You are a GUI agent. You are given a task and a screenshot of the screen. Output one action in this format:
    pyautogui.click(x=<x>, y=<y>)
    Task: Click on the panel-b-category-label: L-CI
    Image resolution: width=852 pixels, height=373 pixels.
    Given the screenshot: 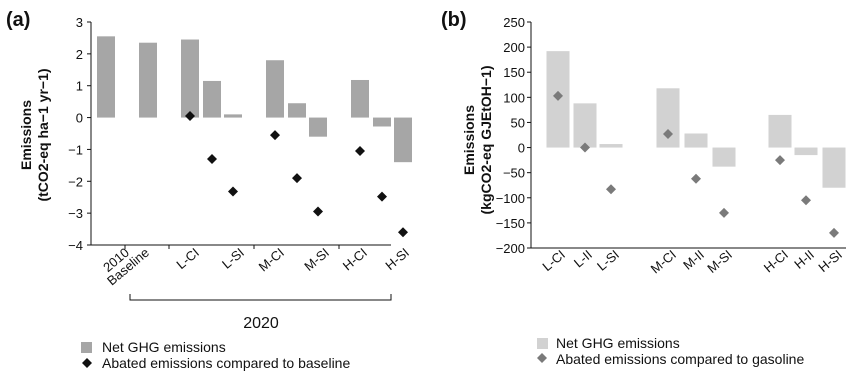 What is the action you would take?
    pyautogui.click(x=553, y=260)
    